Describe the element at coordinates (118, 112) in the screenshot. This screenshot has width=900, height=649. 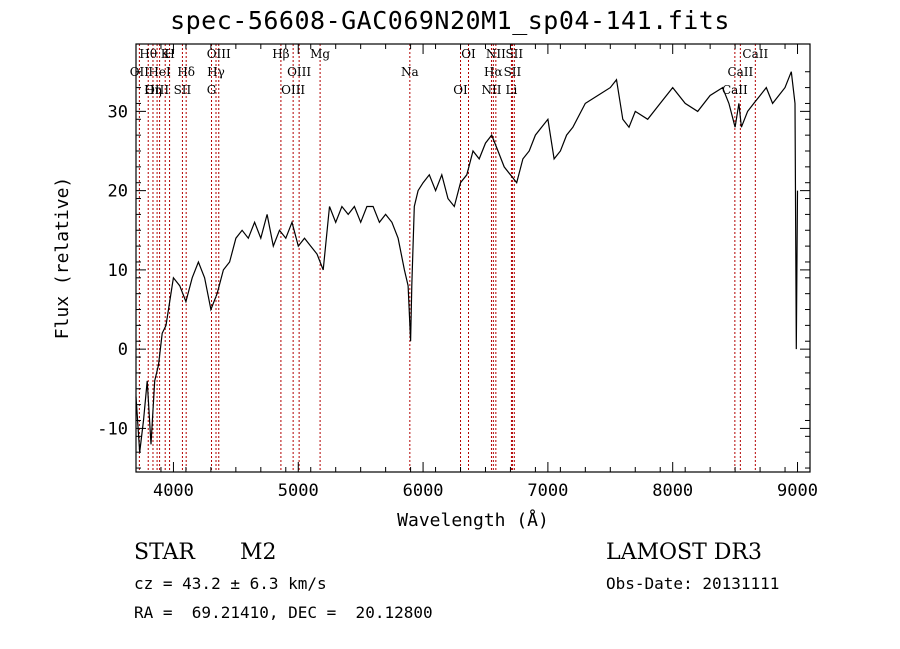
I see `y-tick-label: 30` at that location.